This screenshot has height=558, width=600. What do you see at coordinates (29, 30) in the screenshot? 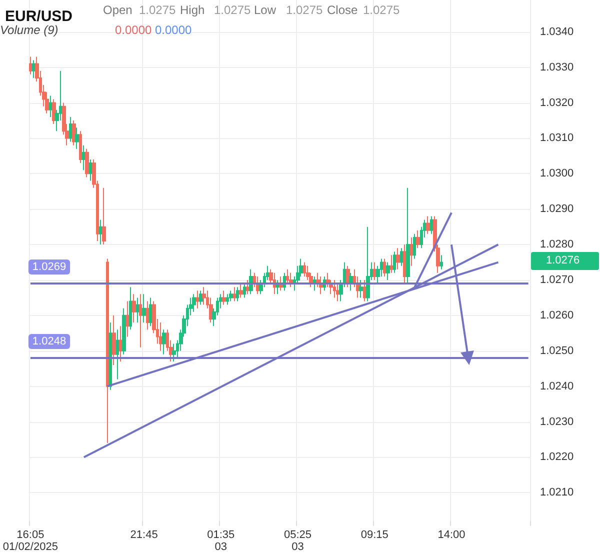
I see `annotation: Volume (9)` at bounding box center [29, 30].